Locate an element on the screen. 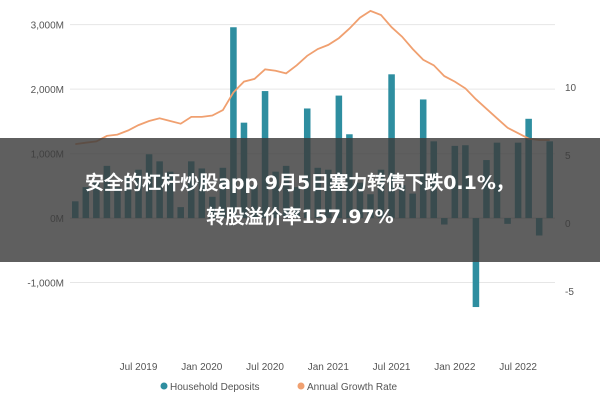  right-tick-label: 10 is located at coordinates (571, 88).